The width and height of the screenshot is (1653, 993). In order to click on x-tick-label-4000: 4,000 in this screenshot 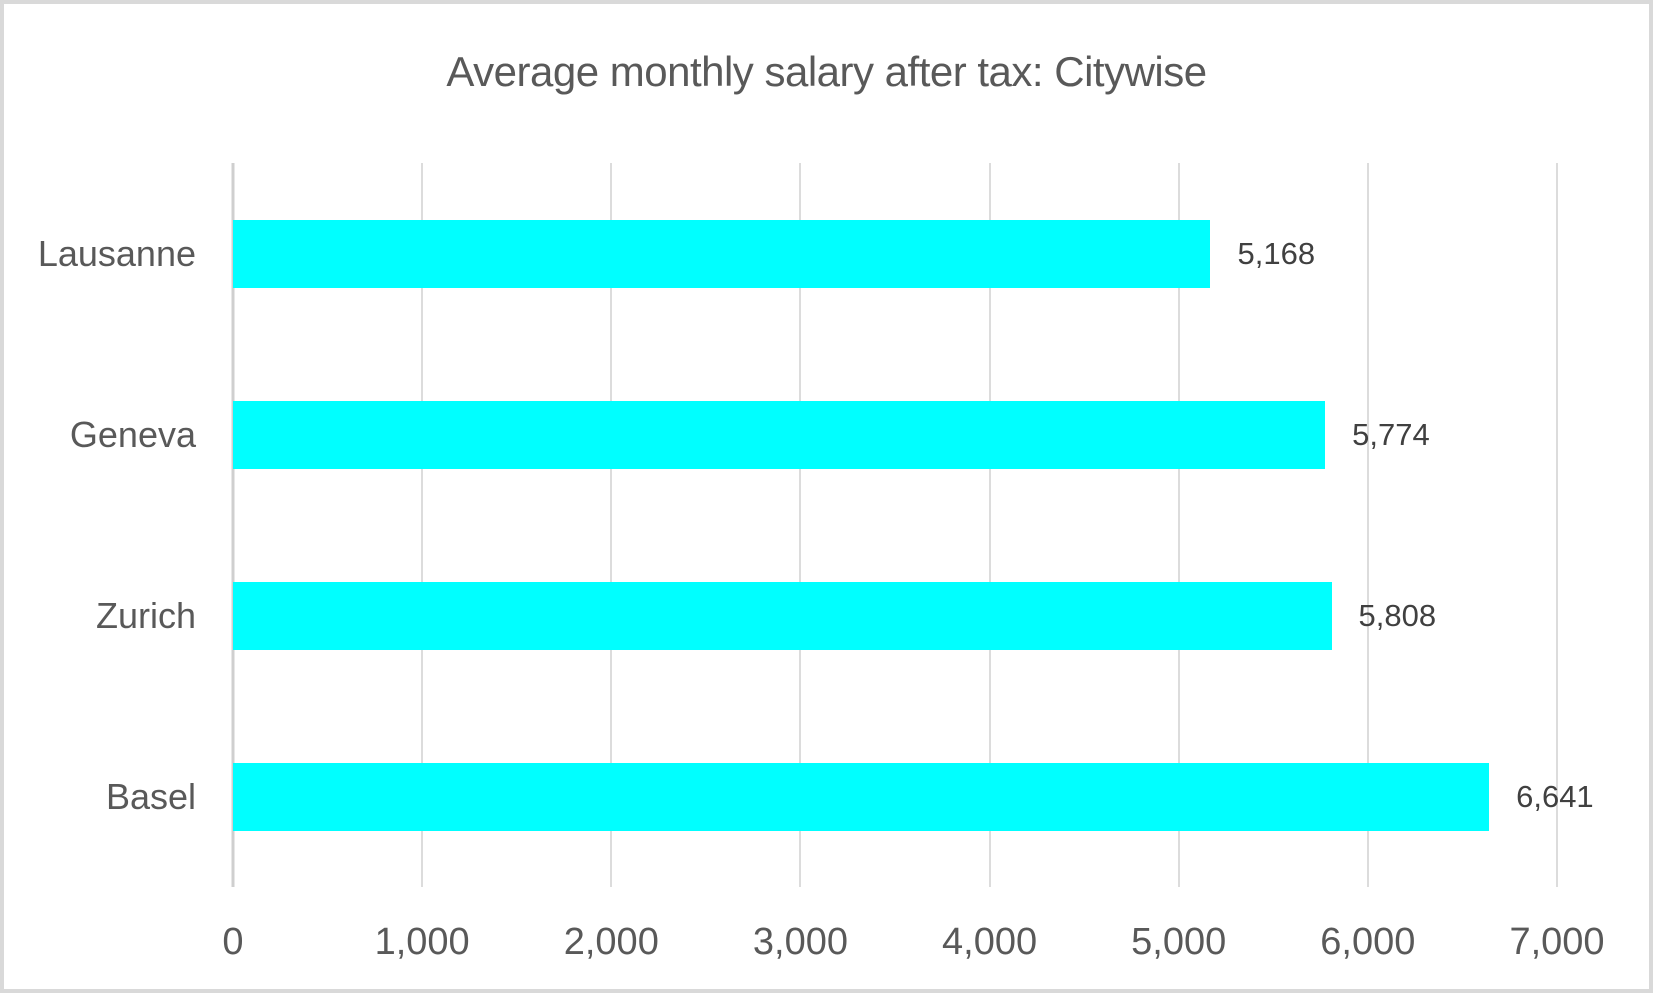, I will do `click(990, 942)`.